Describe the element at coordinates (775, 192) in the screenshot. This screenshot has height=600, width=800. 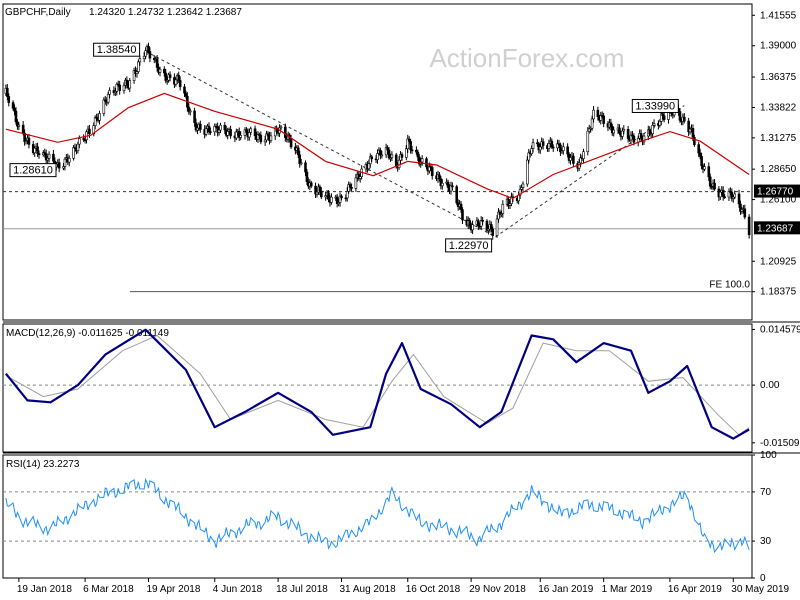
I see `level-label: 1.26770` at that location.